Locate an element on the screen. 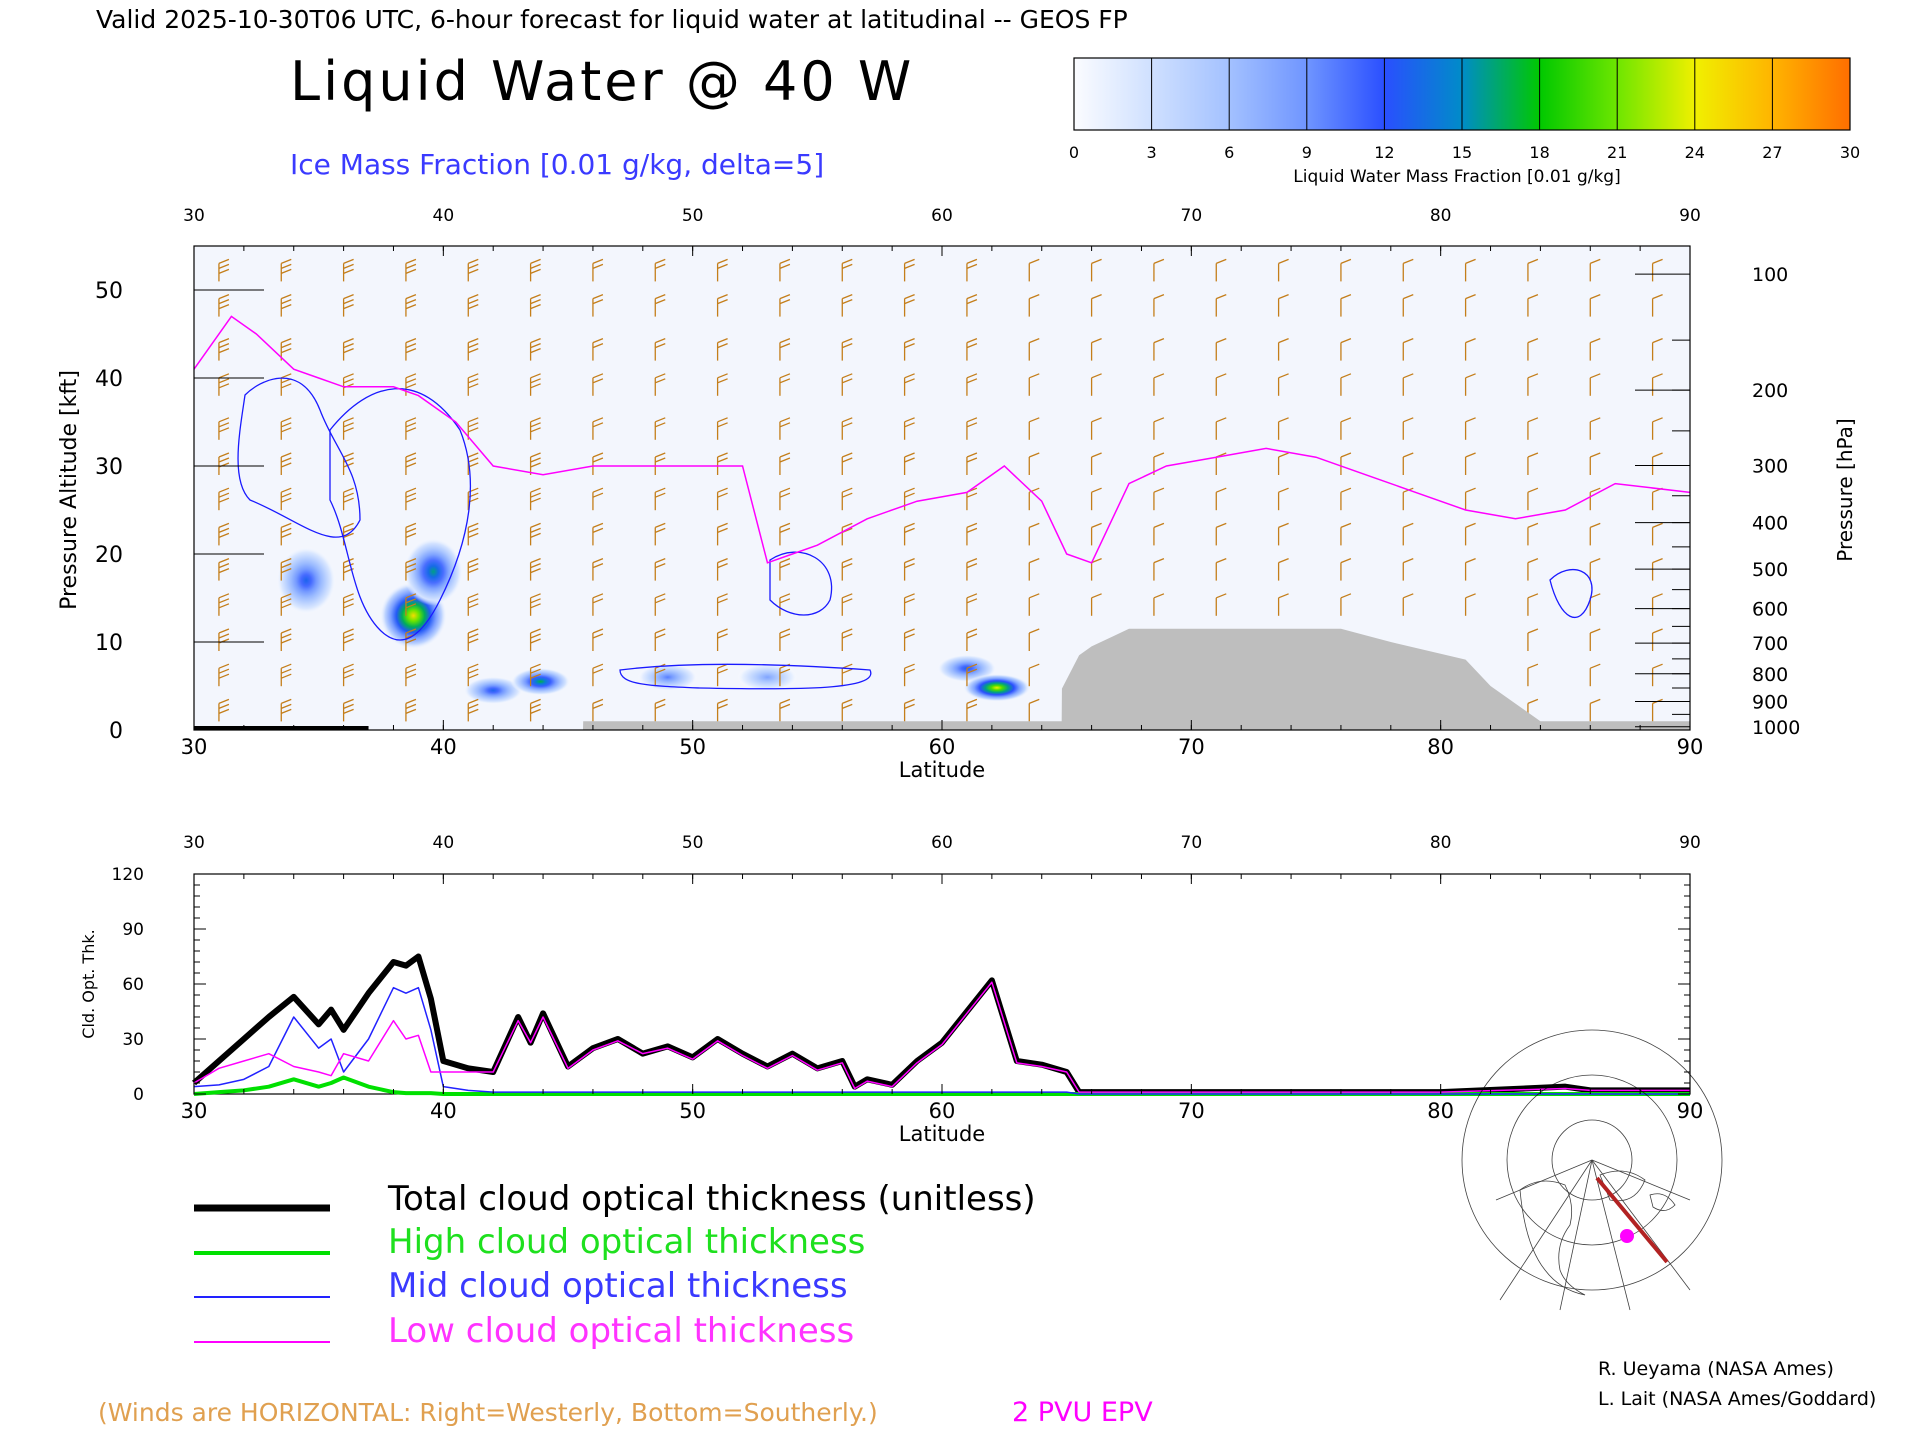 The image size is (1920, 1440). main-y-tick-label: 10 is located at coordinates (109, 643).